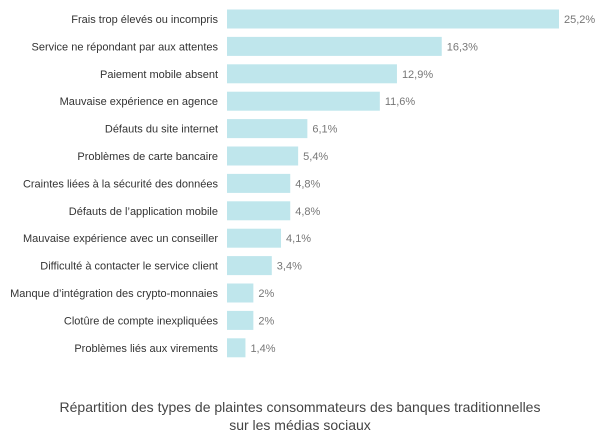 The height and width of the screenshot is (438, 600). What do you see at coordinates (159, 75) in the screenshot?
I see `category-label: Paiement mobile absent` at bounding box center [159, 75].